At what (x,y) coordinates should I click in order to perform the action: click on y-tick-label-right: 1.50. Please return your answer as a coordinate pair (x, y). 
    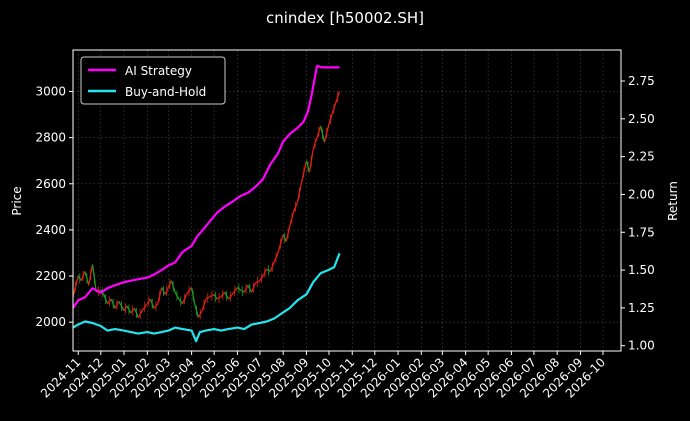
    Looking at the image, I should click on (641, 270).